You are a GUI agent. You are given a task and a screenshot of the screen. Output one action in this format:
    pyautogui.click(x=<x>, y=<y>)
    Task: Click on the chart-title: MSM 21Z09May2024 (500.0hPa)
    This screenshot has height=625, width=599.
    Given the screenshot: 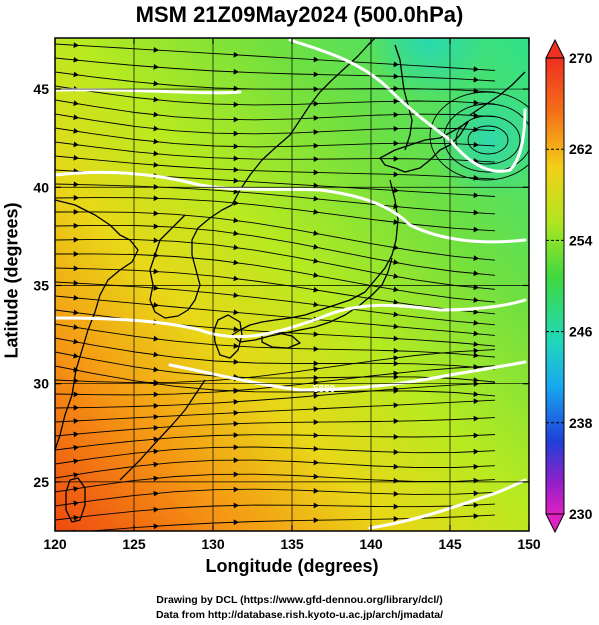 What is the action you would take?
    pyautogui.click(x=299, y=14)
    